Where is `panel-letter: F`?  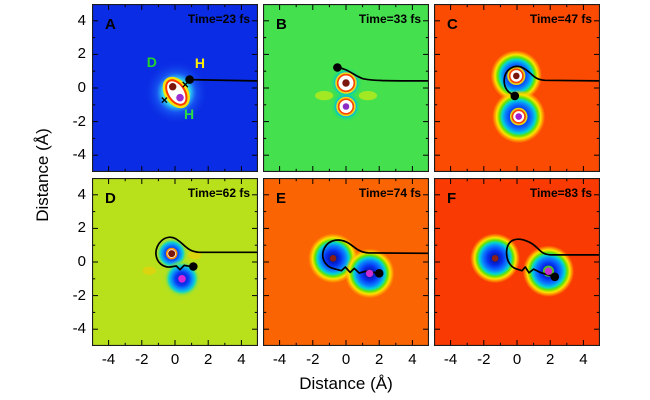 panel-letter: F is located at coordinates (451, 198).